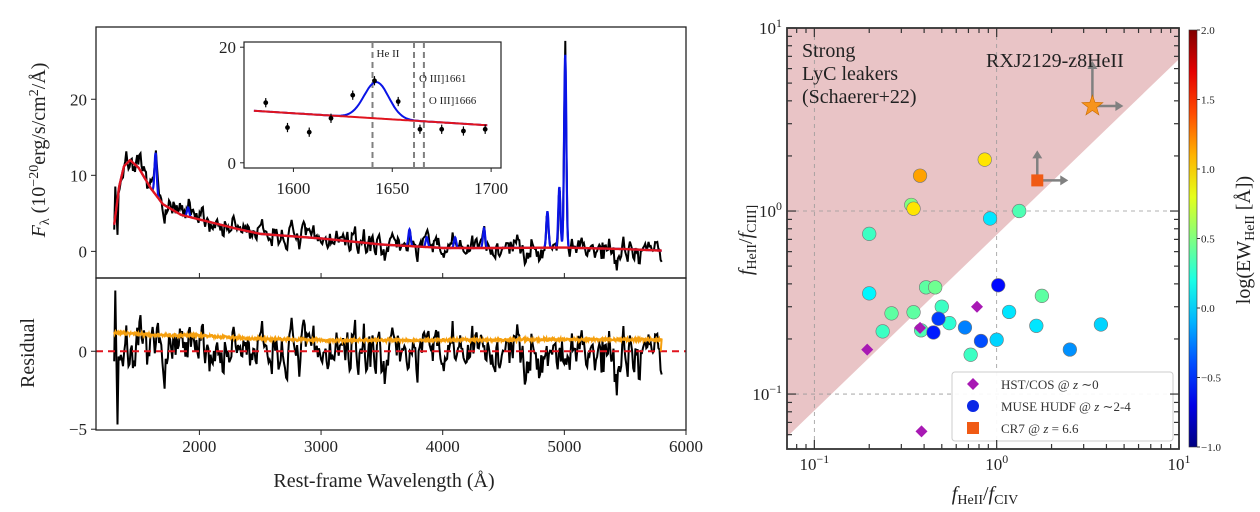 The height and width of the screenshot is (512, 1260). I want to click on target-label: RXJ2129-z8HeII, so click(1055, 61).